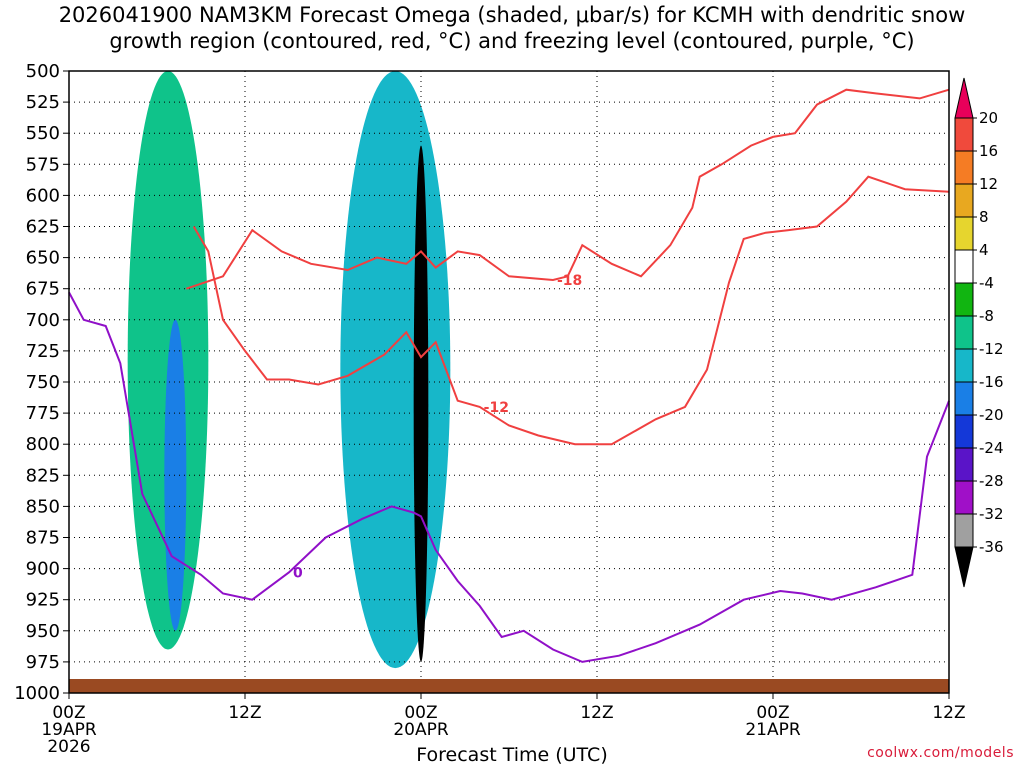 The width and height of the screenshot is (1024, 768). I want to click on x-tick-label-60-0: 12Z, so click(948, 713).